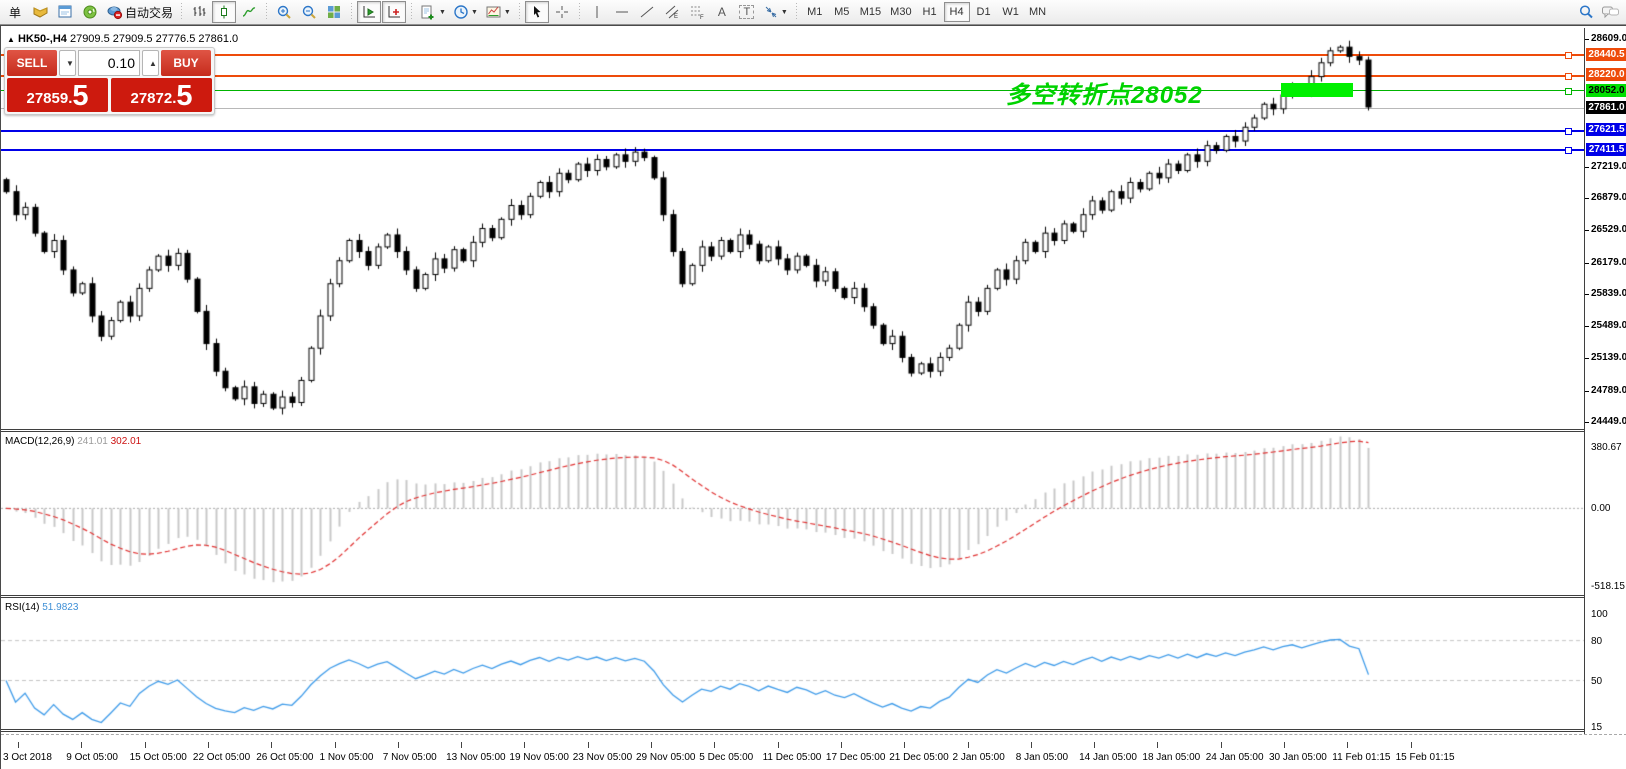 The image size is (1626, 769). I want to click on auto-scroll-button, so click(369, 12).